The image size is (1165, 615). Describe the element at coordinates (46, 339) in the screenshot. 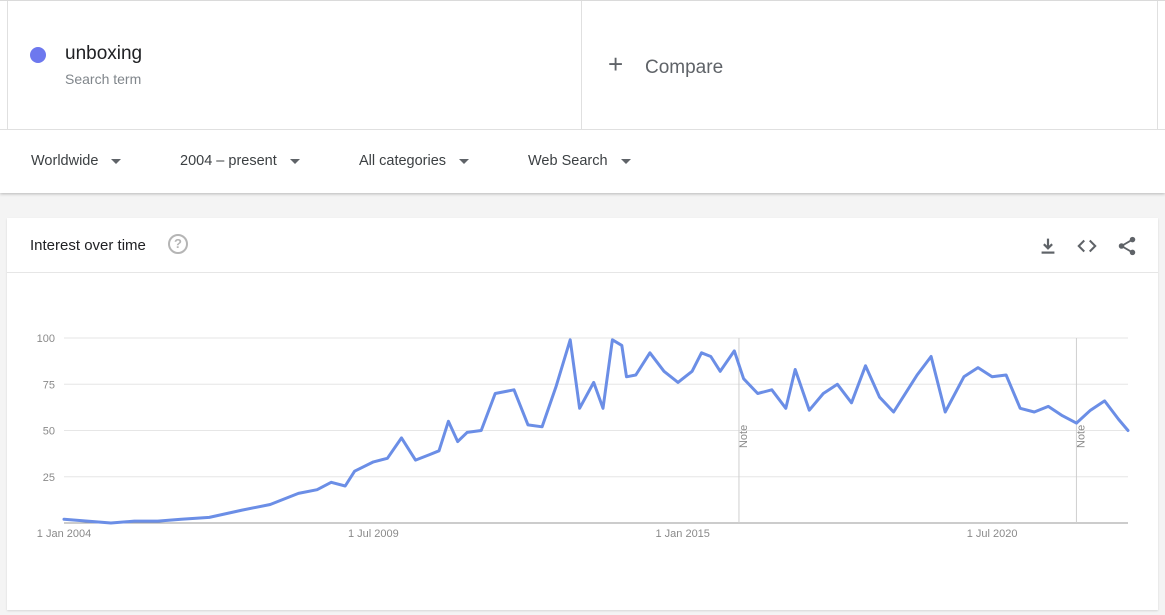

I see `y-tick-label: 100` at that location.